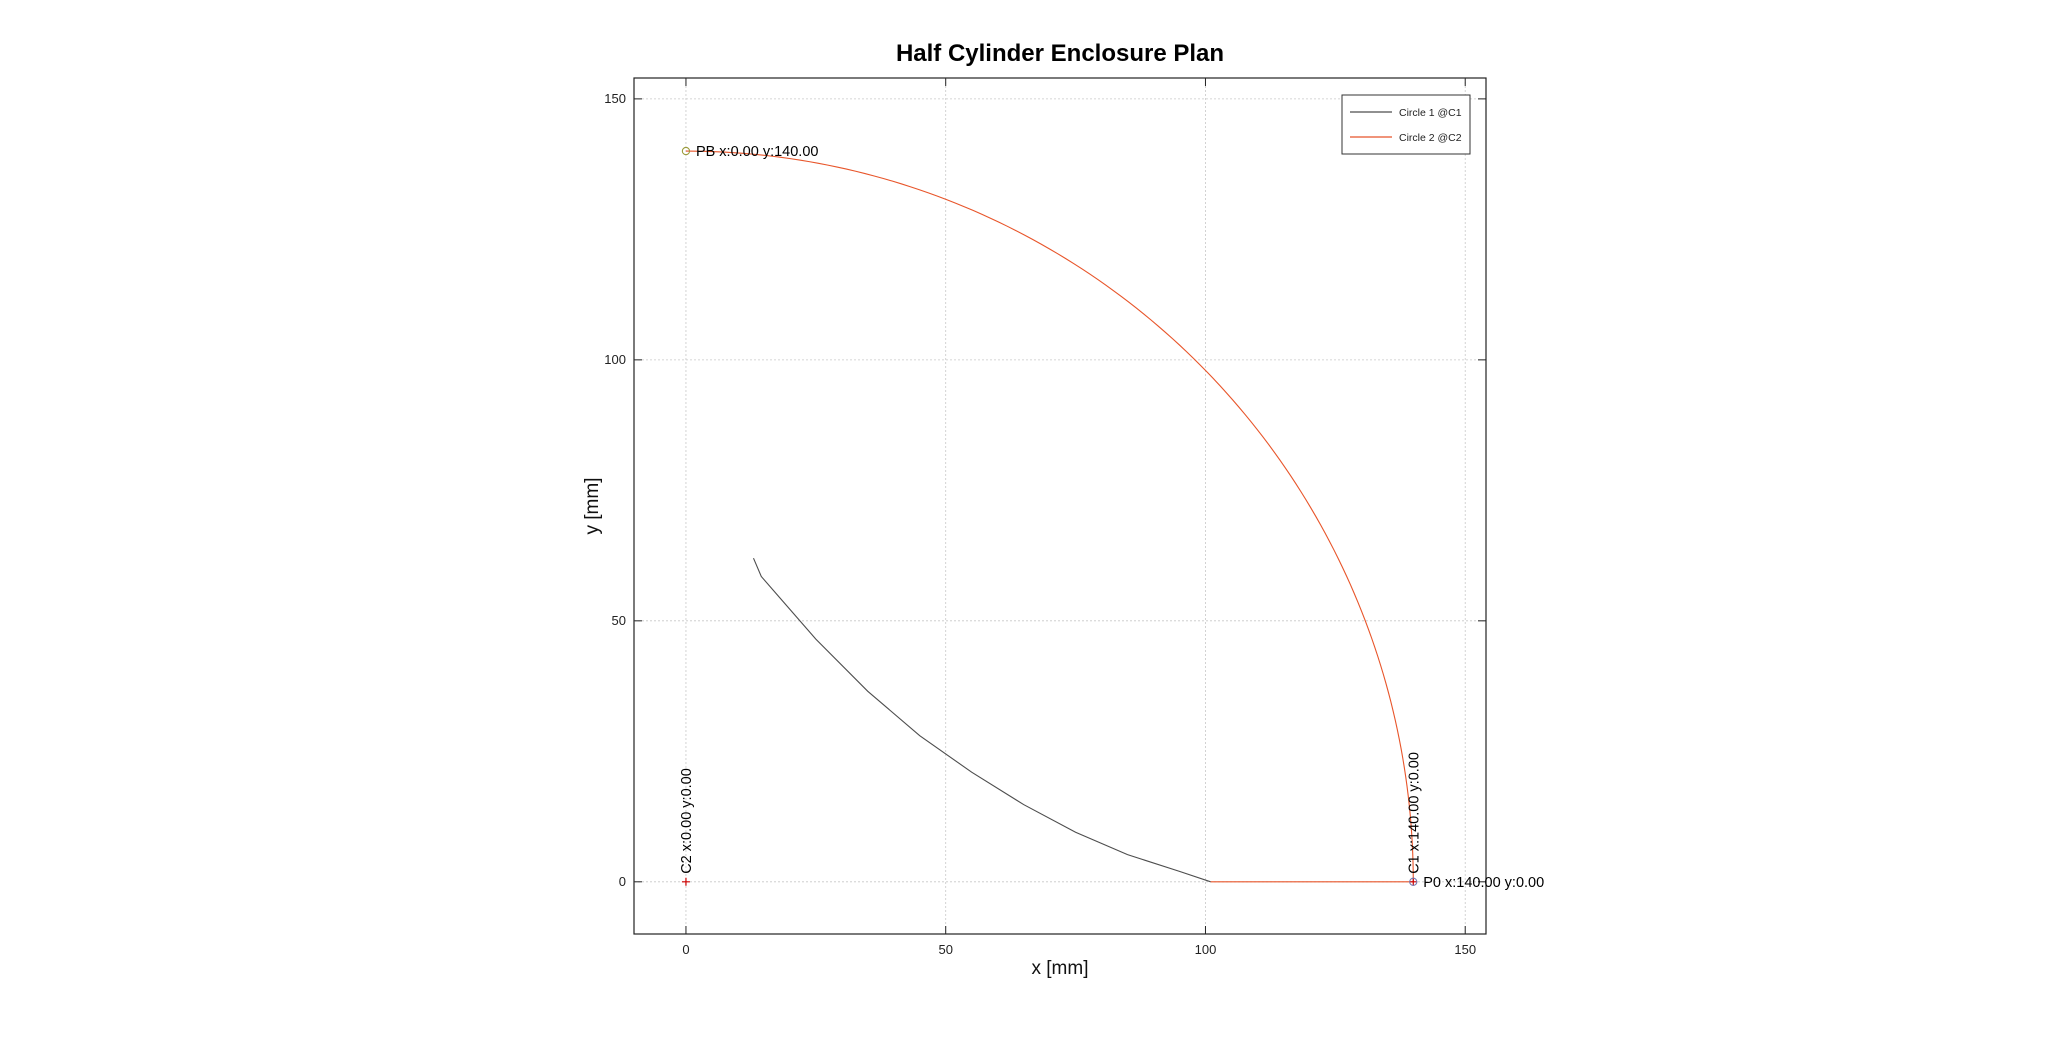 This screenshot has height=1047, width=2048. I want to click on x-axis-label: x [mm], so click(1060, 968).